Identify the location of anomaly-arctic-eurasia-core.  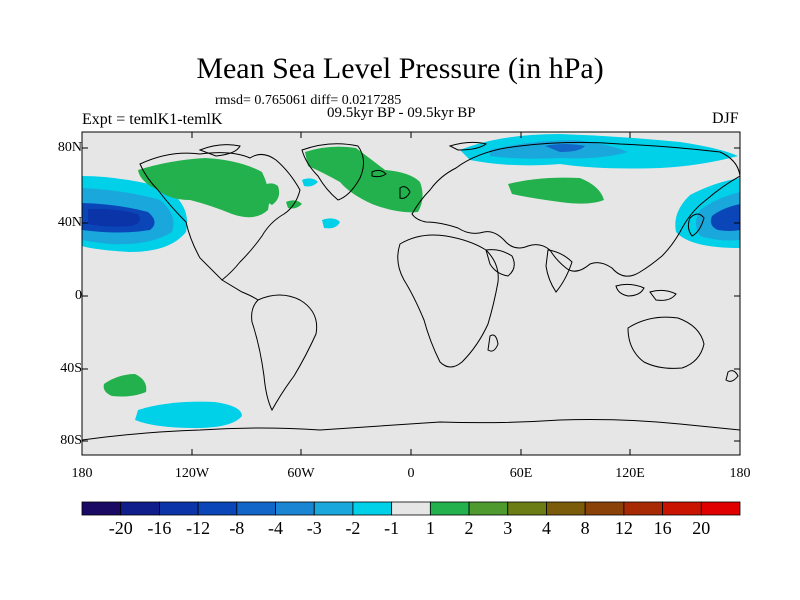
(565, 148).